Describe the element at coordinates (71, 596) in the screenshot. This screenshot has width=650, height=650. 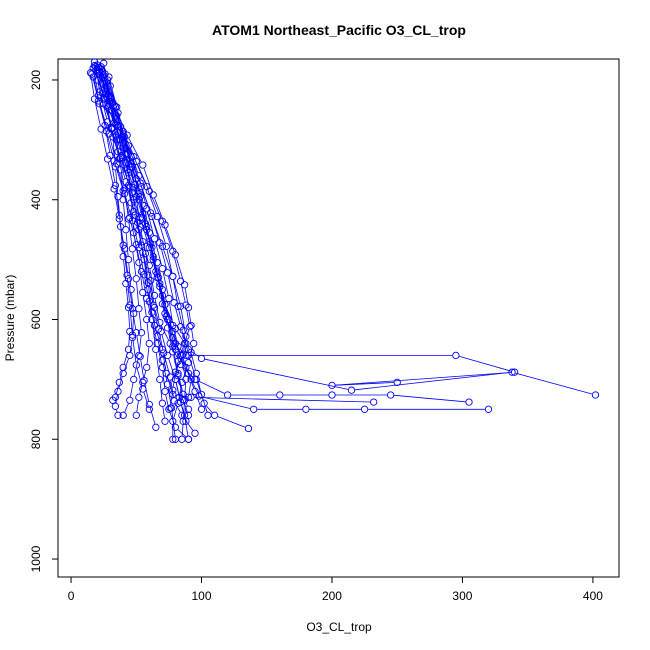
I see `x-tick-label: 0` at that location.